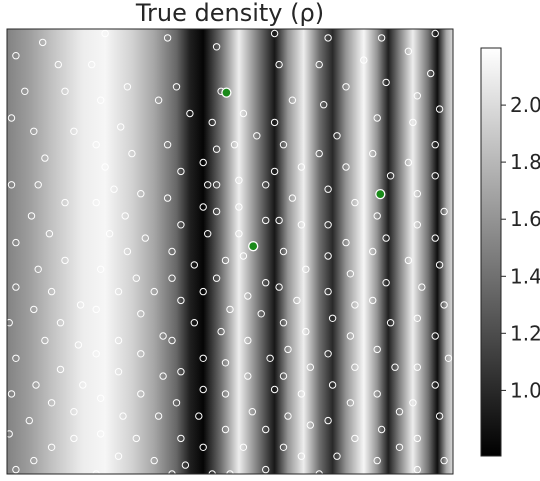 The height and width of the screenshot is (481, 540). I want to click on chart-title: True density (ρ), so click(229, 13).